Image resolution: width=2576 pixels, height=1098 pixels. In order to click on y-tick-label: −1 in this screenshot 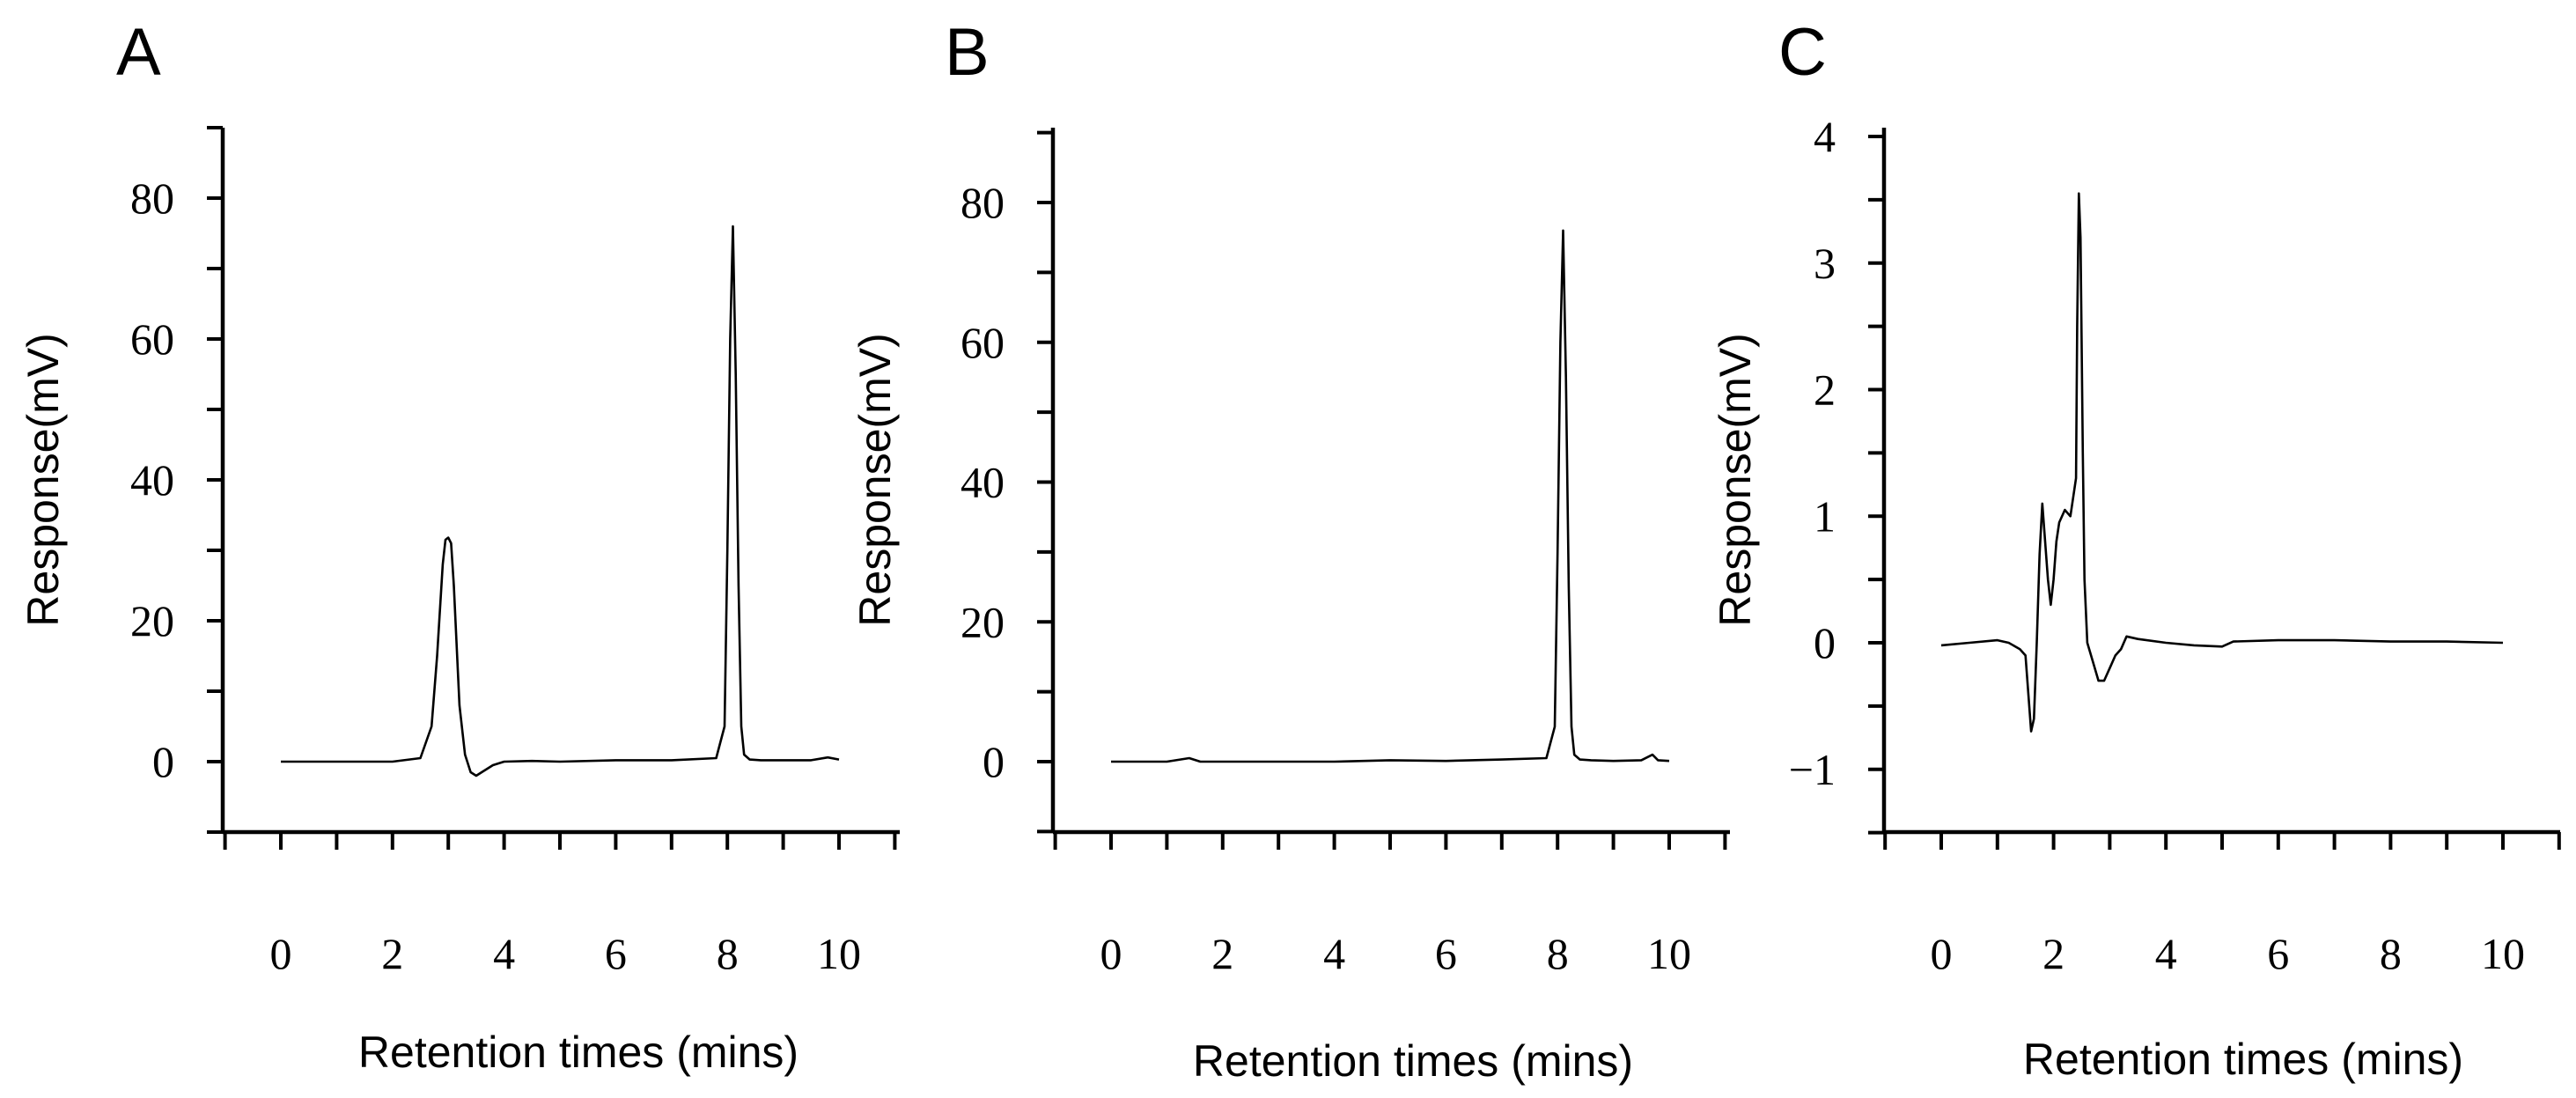, I will do `click(1813, 769)`.